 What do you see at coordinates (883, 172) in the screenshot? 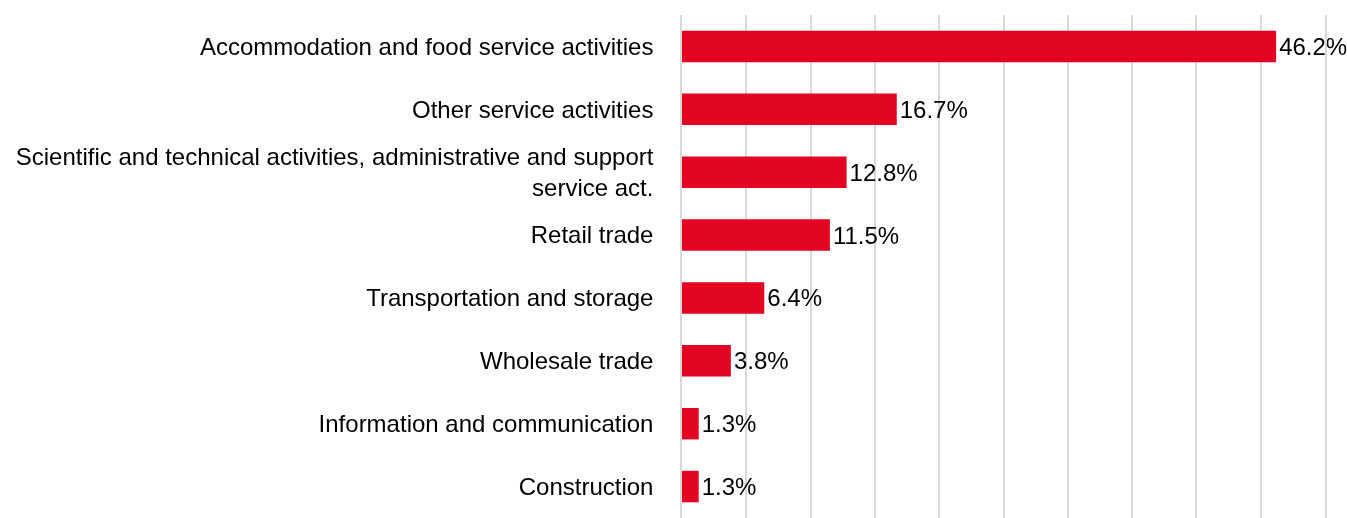
I see `data-label: 12.8%` at bounding box center [883, 172].